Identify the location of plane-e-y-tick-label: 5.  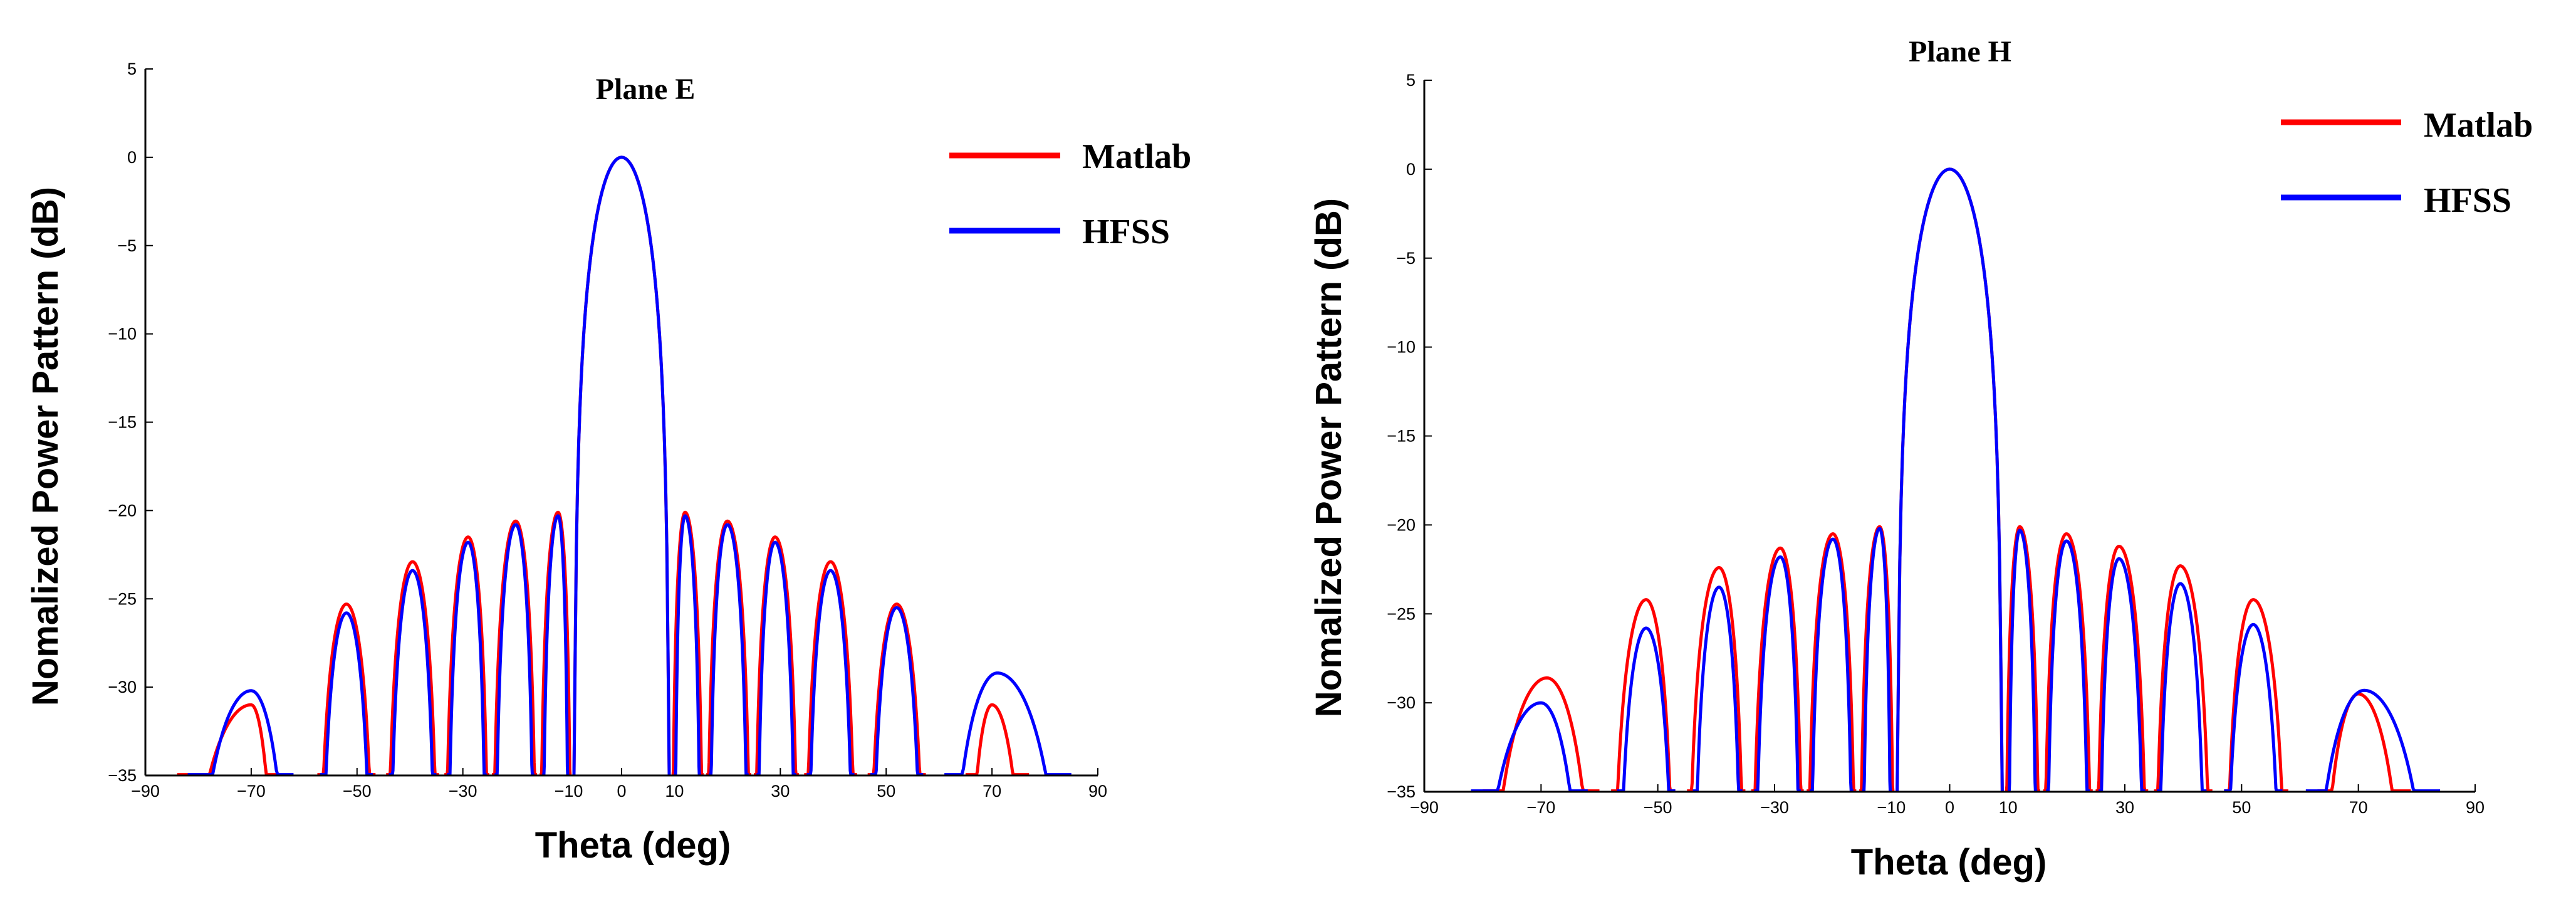
(132, 69).